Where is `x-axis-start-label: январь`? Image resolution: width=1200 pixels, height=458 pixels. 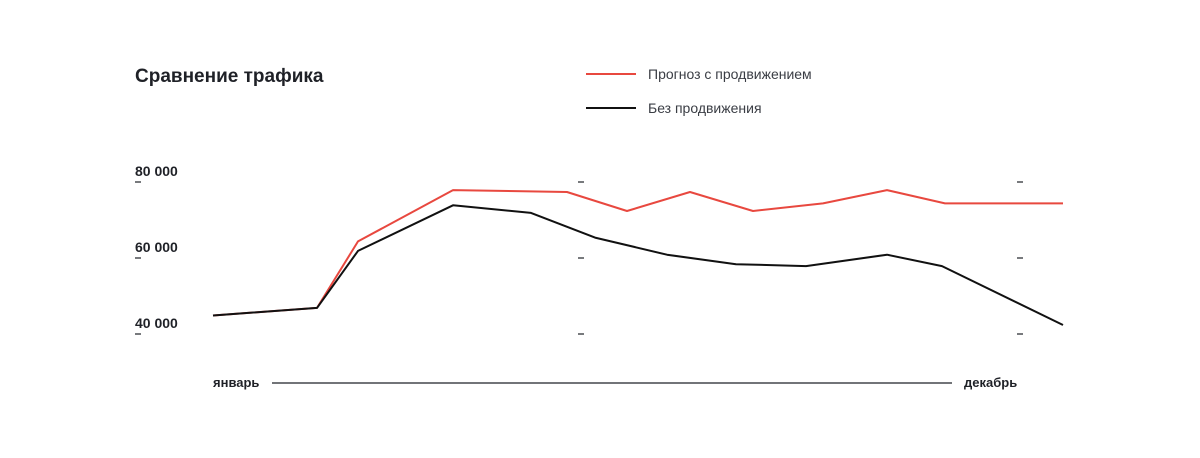 x-axis-start-label: январь is located at coordinates (236, 382).